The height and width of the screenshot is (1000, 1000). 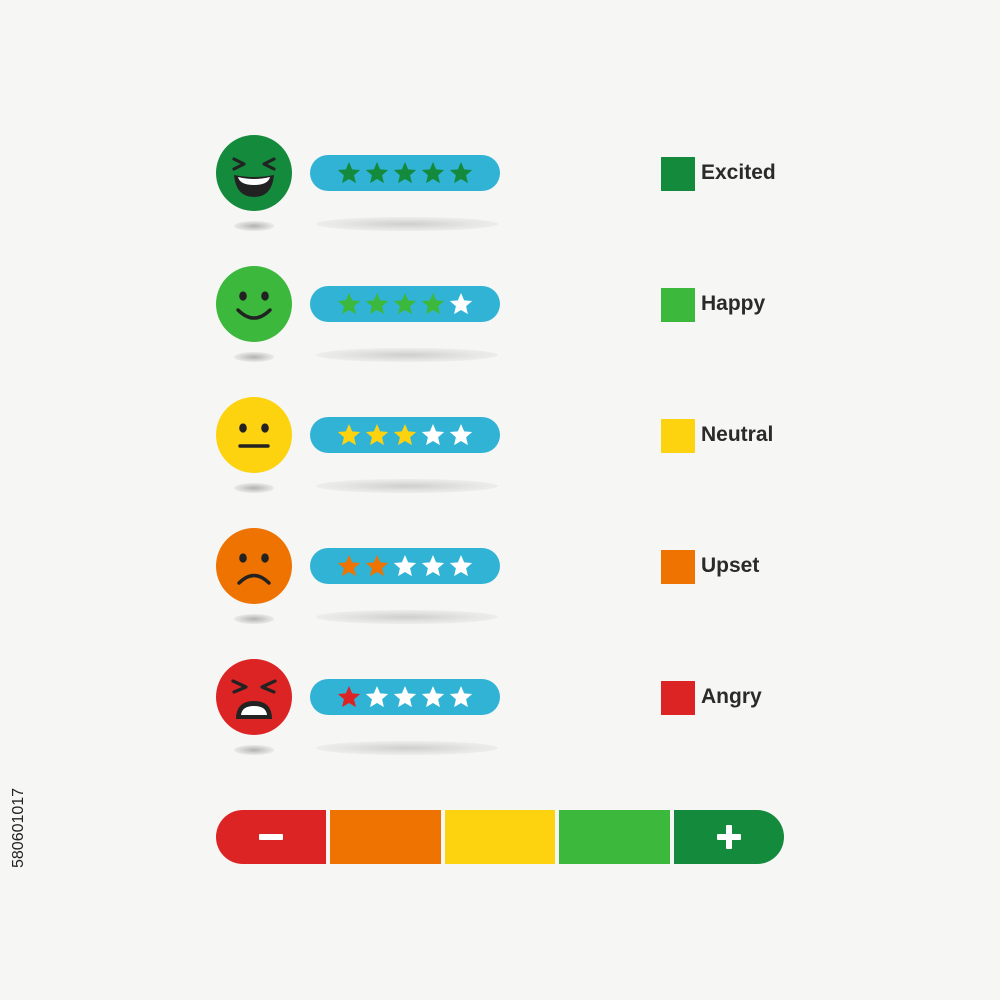 I want to click on legend-swatch-angry, so click(x=678, y=698).